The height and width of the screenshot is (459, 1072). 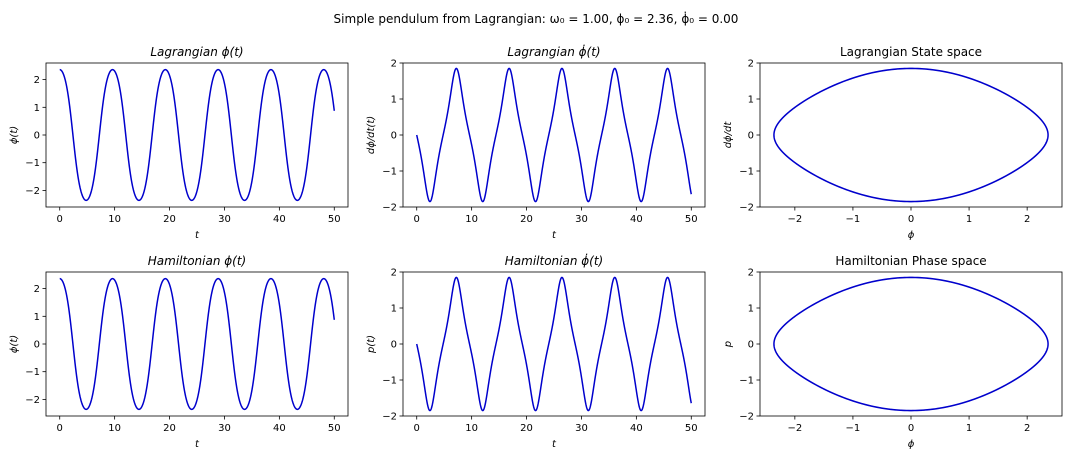 I want to click on panel-ham-phidot: 0 10 20 30 40 50 −2 −1 0 1 2 Hamiltonian ϕ̇(t) t p(t), so click(x=536, y=351).